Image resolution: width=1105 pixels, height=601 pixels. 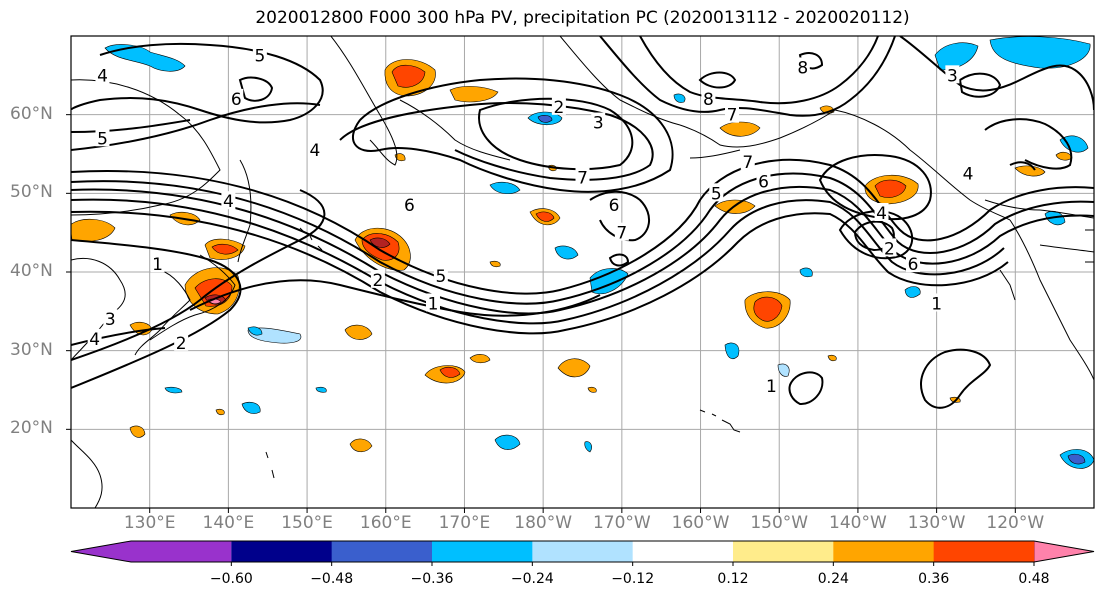 I want to click on colorbar-tick-label: −0.24, so click(x=532, y=579).